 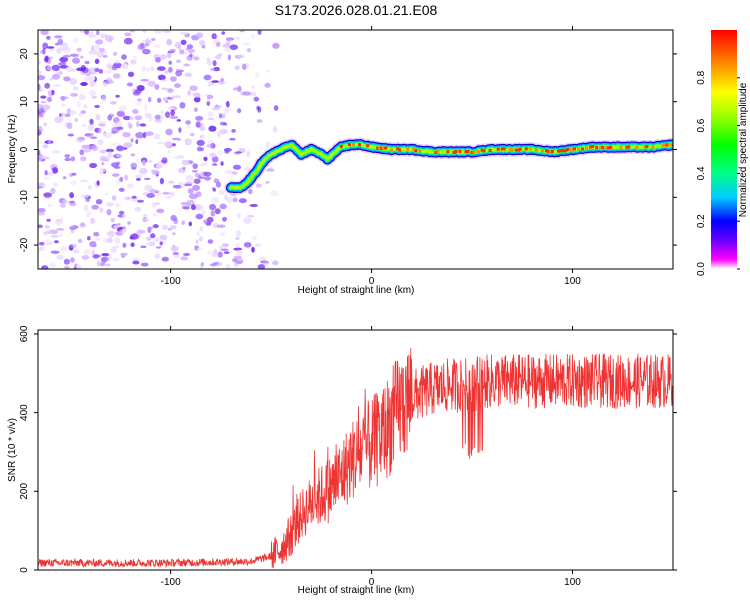 What do you see at coordinates (701, 221) in the screenshot?
I see `colorbar-tick-label: 0.2` at bounding box center [701, 221].